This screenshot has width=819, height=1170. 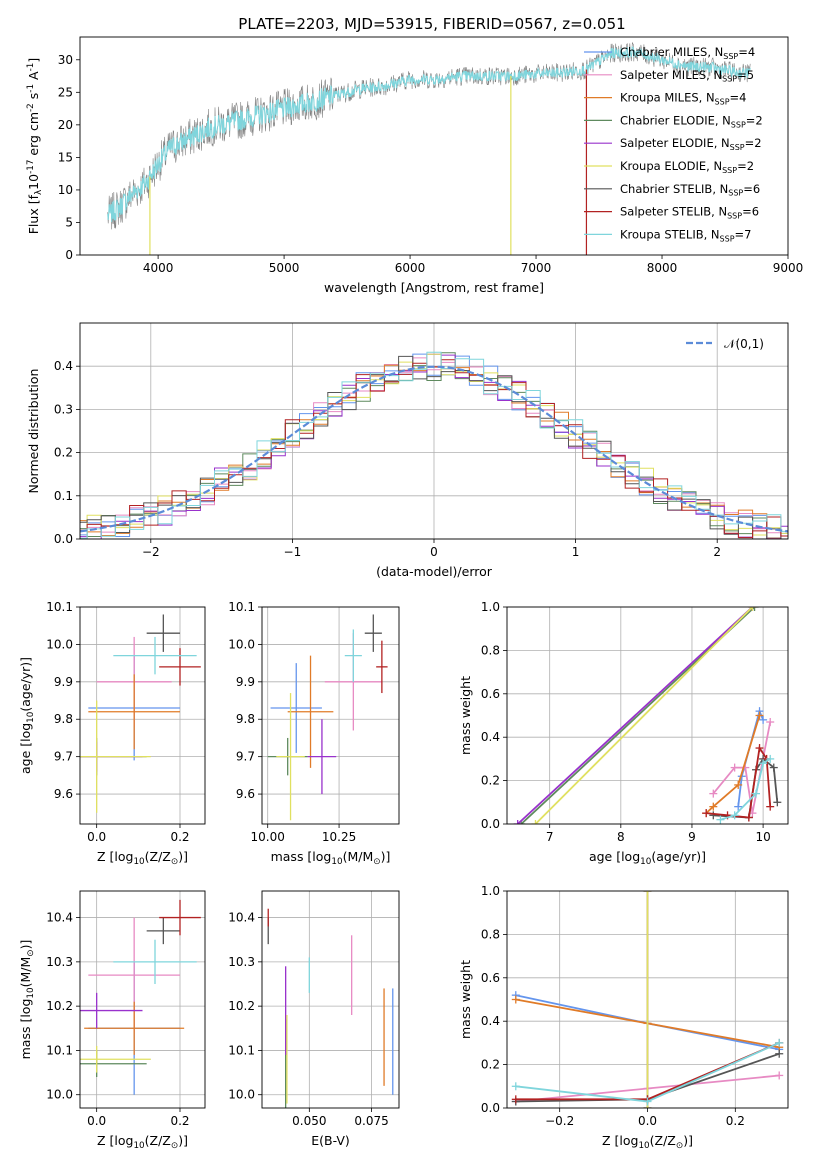 What do you see at coordinates (788, 268) in the screenshot?
I see `x-tick-label: 9000` at bounding box center [788, 268].